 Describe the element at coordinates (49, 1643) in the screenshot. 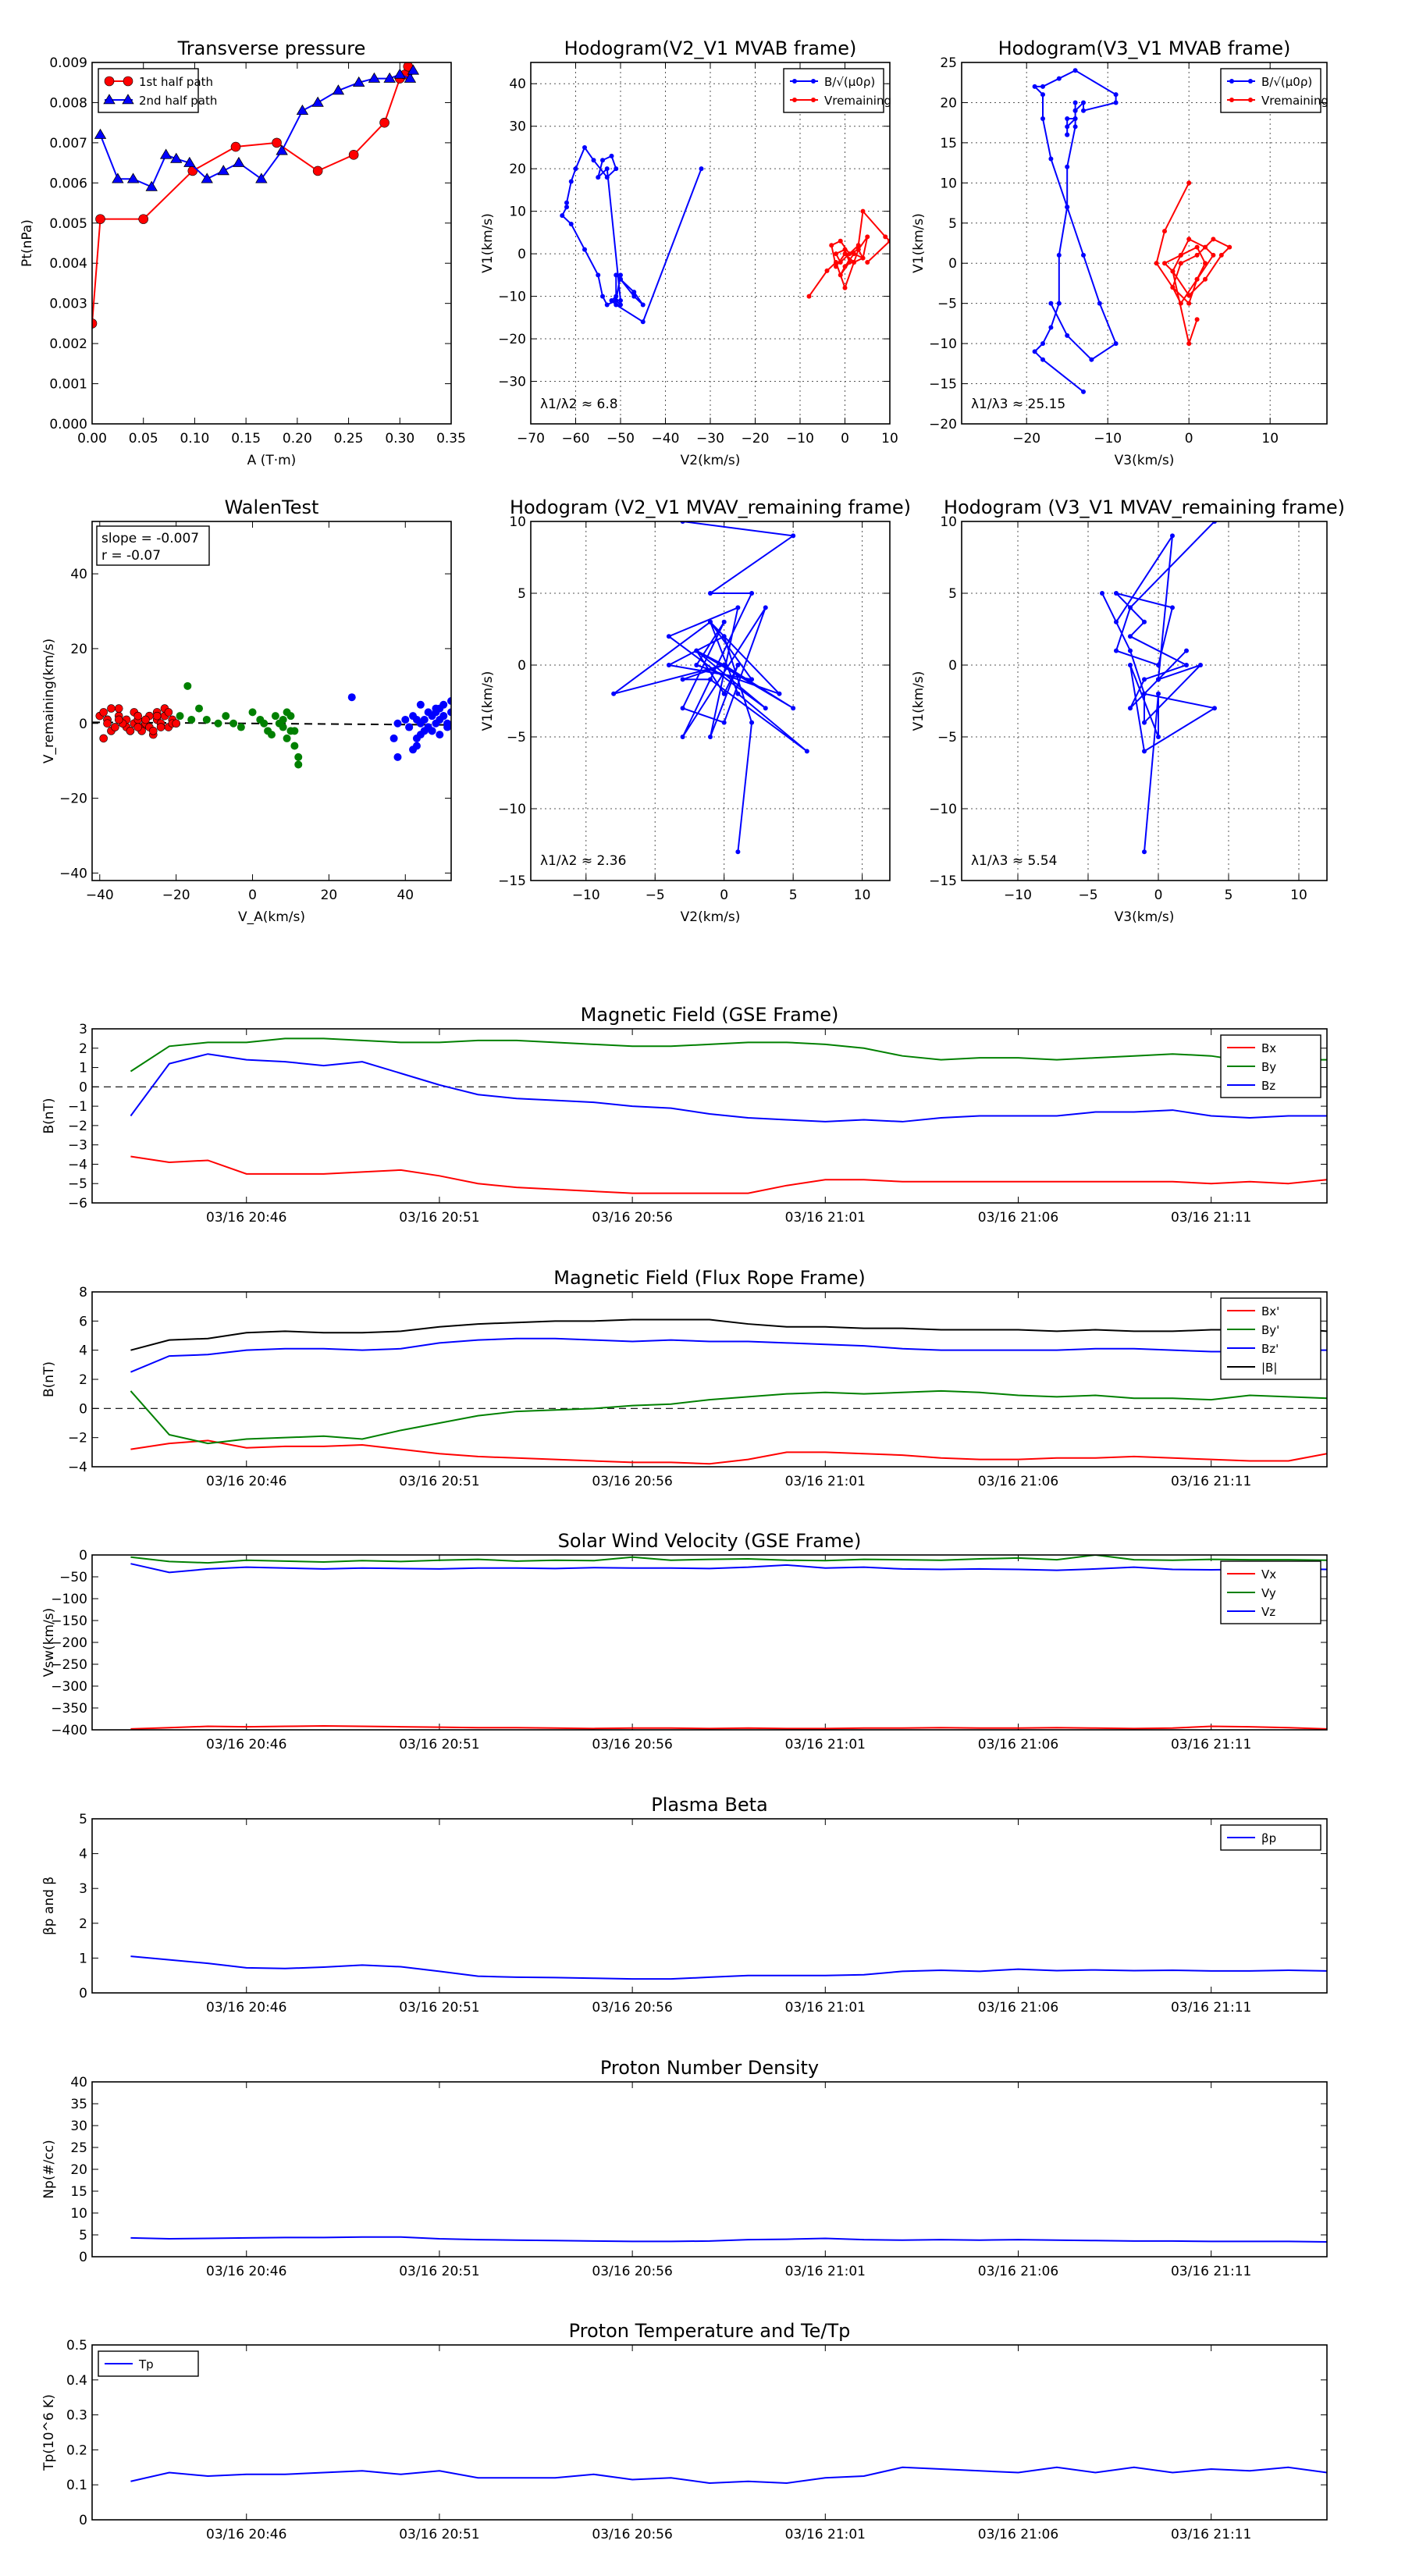

I see `y-axis-label: Vsw(km/s)` at that location.